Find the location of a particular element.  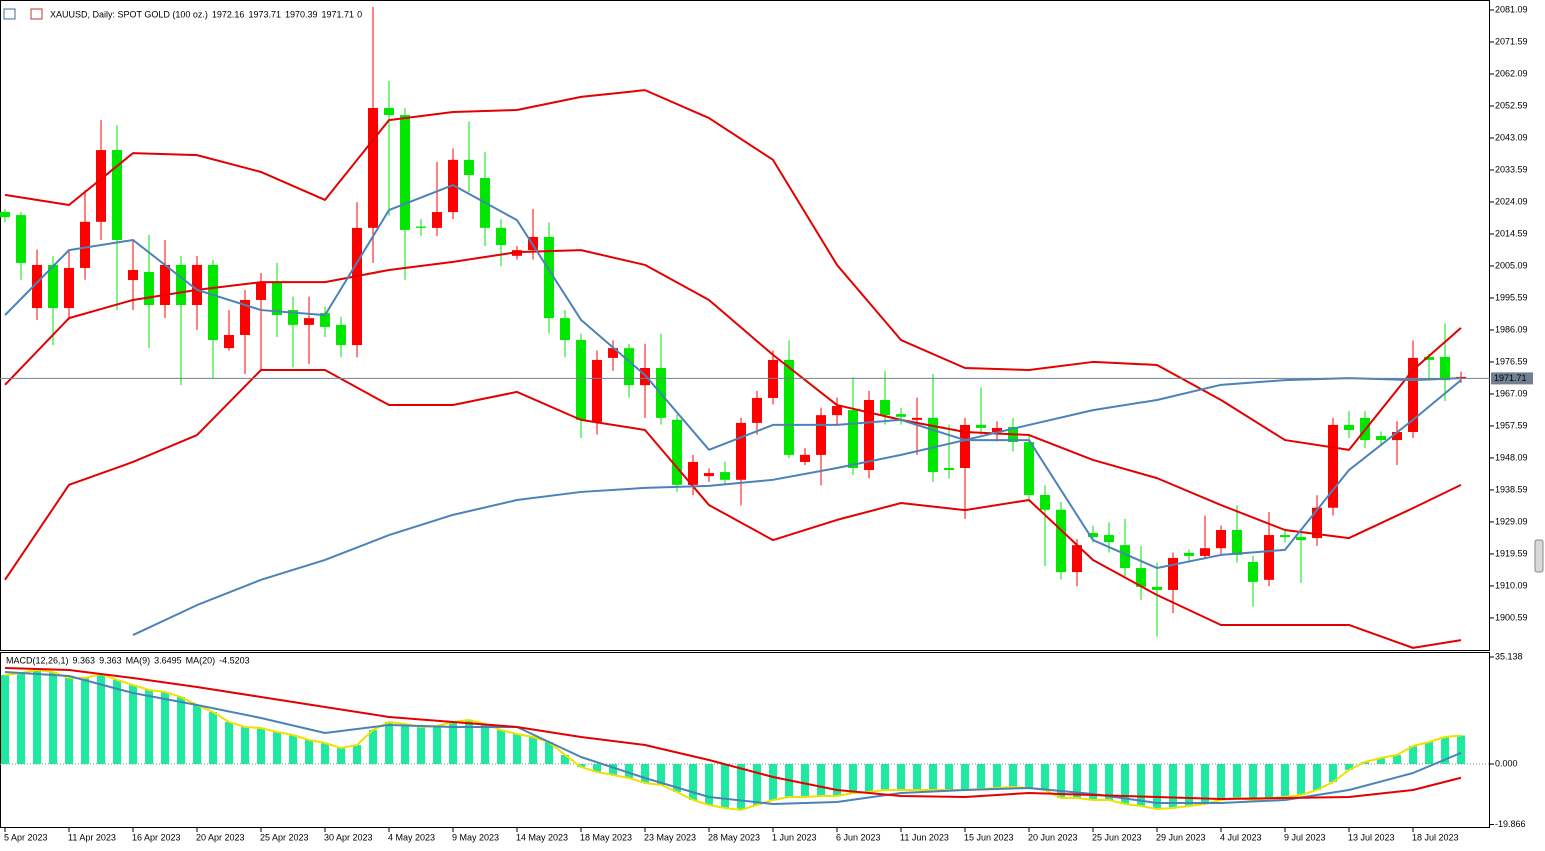

ma20-label: MA(20) is located at coordinates (201, 660).